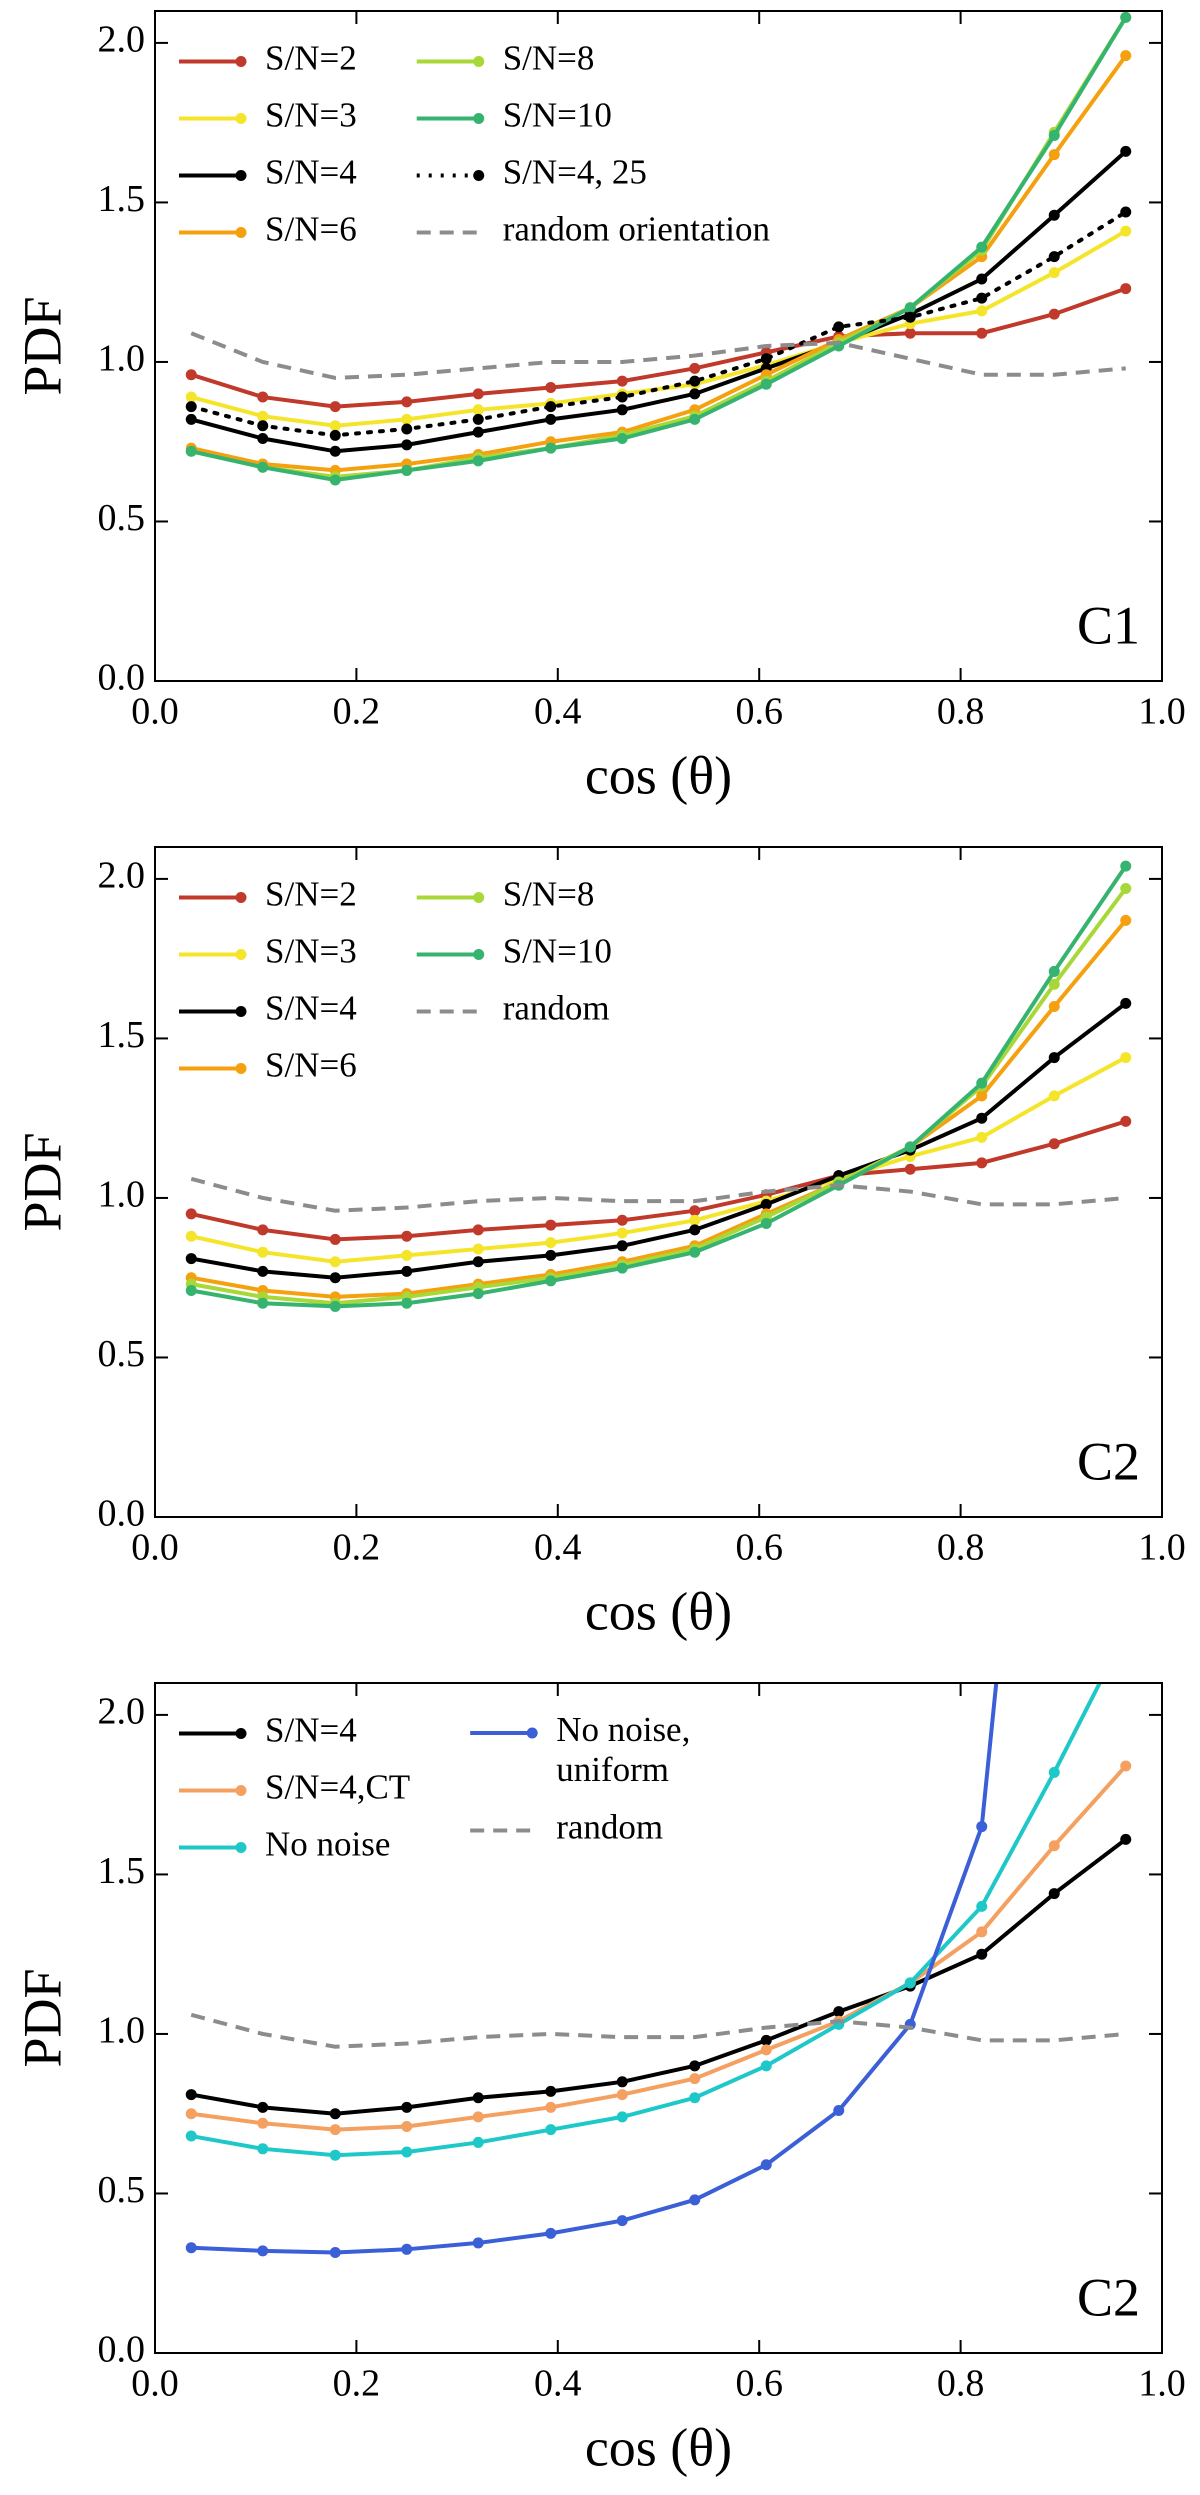 This screenshot has height=2495, width=1200. What do you see at coordinates (1108, 625) in the screenshot?
I see `panel-label: C1` at bounding box center [1108, 625].